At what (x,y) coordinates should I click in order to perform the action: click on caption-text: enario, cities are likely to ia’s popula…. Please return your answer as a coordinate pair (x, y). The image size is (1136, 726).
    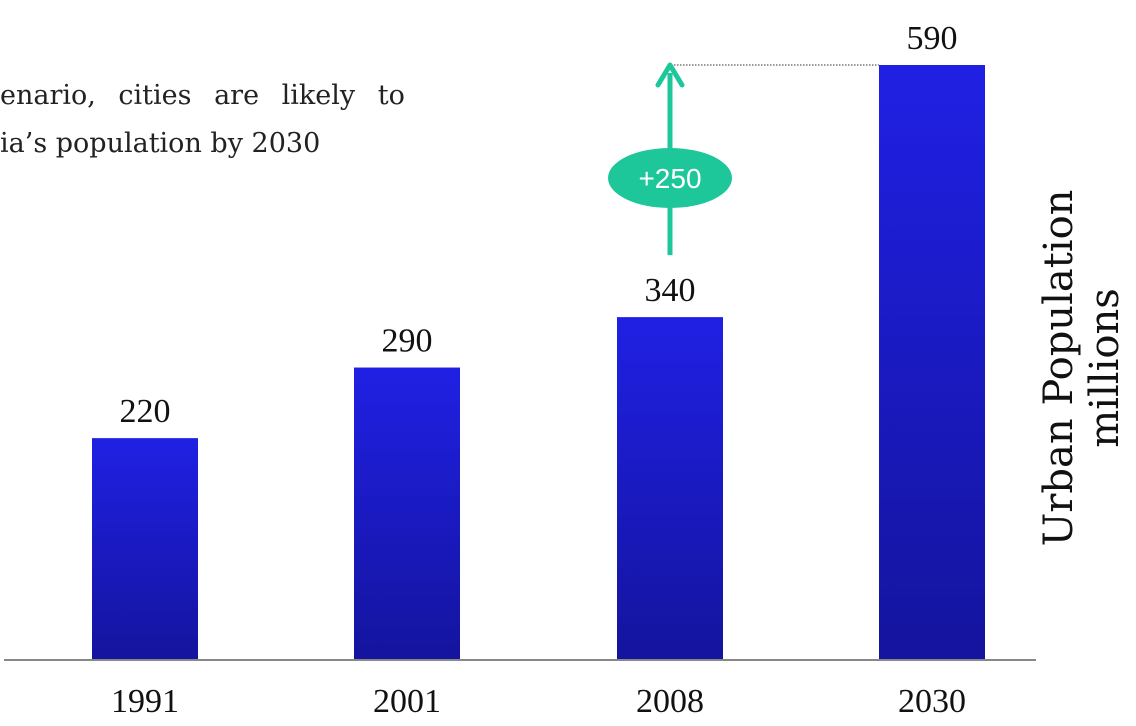
    Looking at the image, I should click on (246, 120).